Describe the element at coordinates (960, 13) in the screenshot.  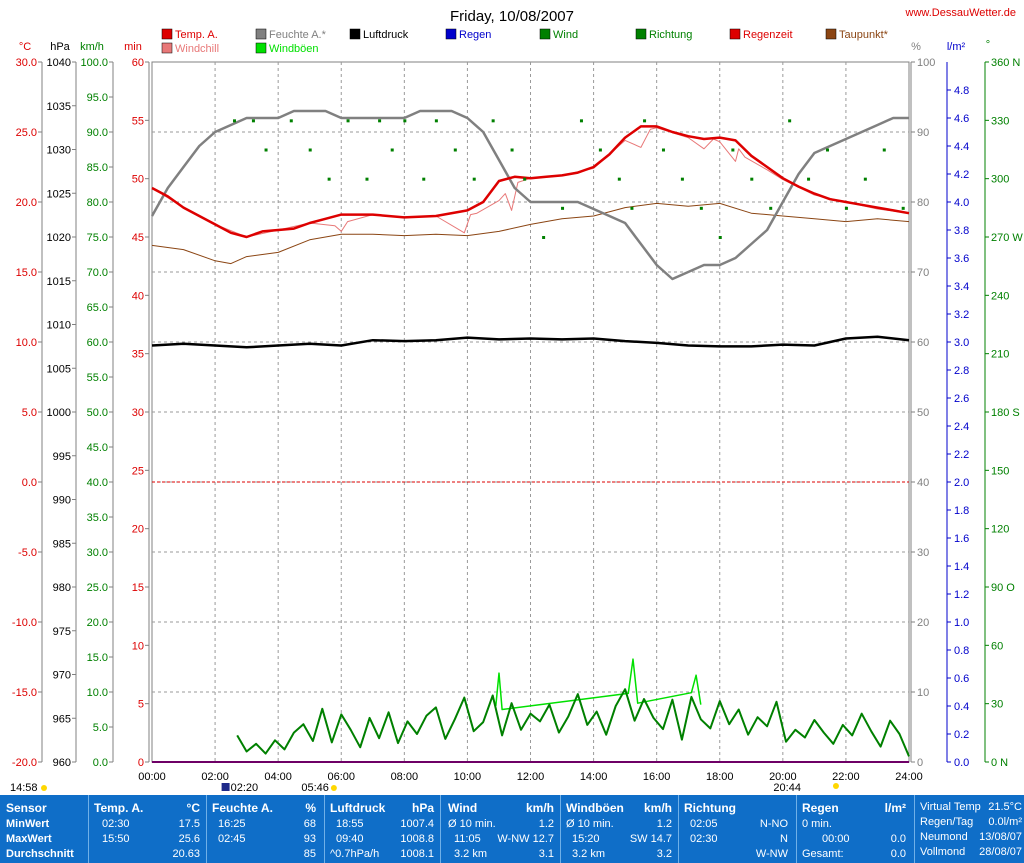
I see `site-link: www.DessauWetter.de` at that location.